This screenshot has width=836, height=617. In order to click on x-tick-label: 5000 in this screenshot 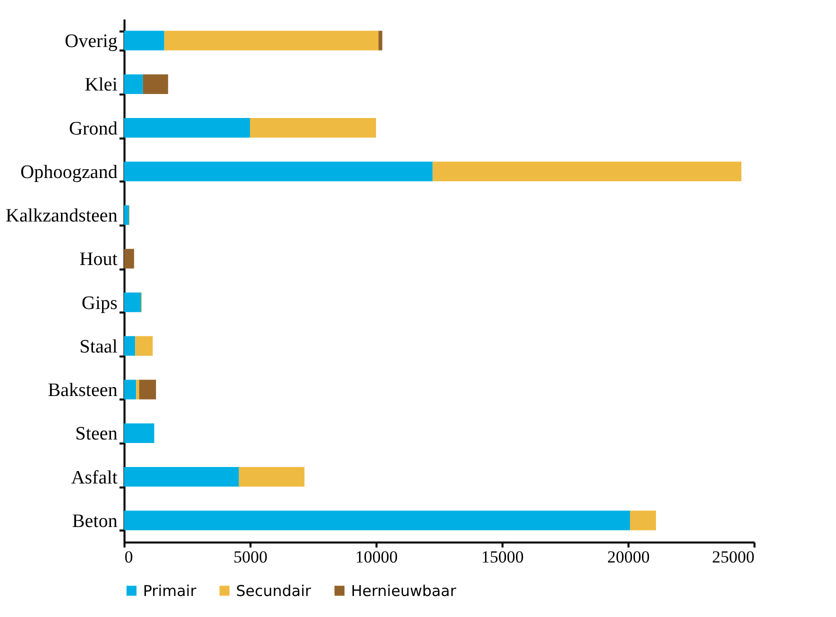, I will do `click(251, 557)`.